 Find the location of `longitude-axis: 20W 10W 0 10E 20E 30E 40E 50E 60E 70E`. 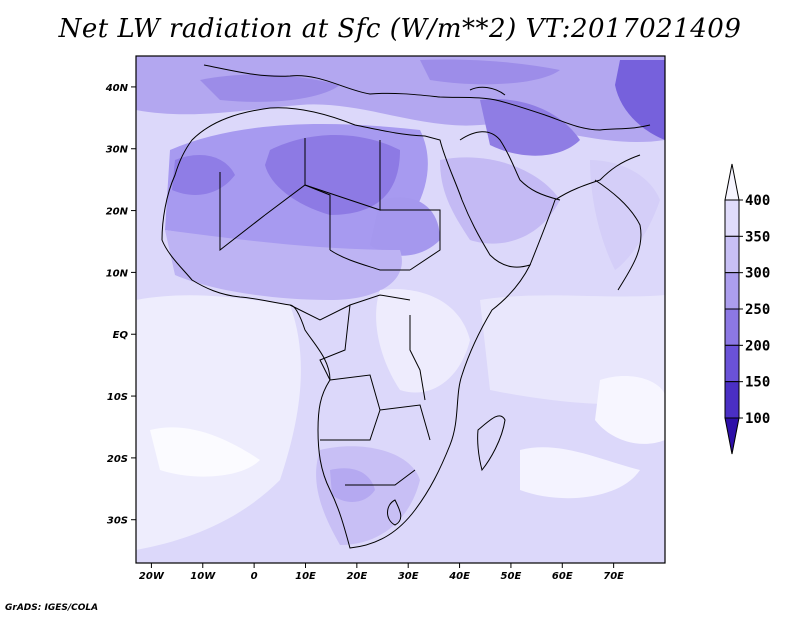

longitude-axis: 20W 10W 0 10E 20E 30E 40E 50E 60E 70E is located at coordinates (381, 572).